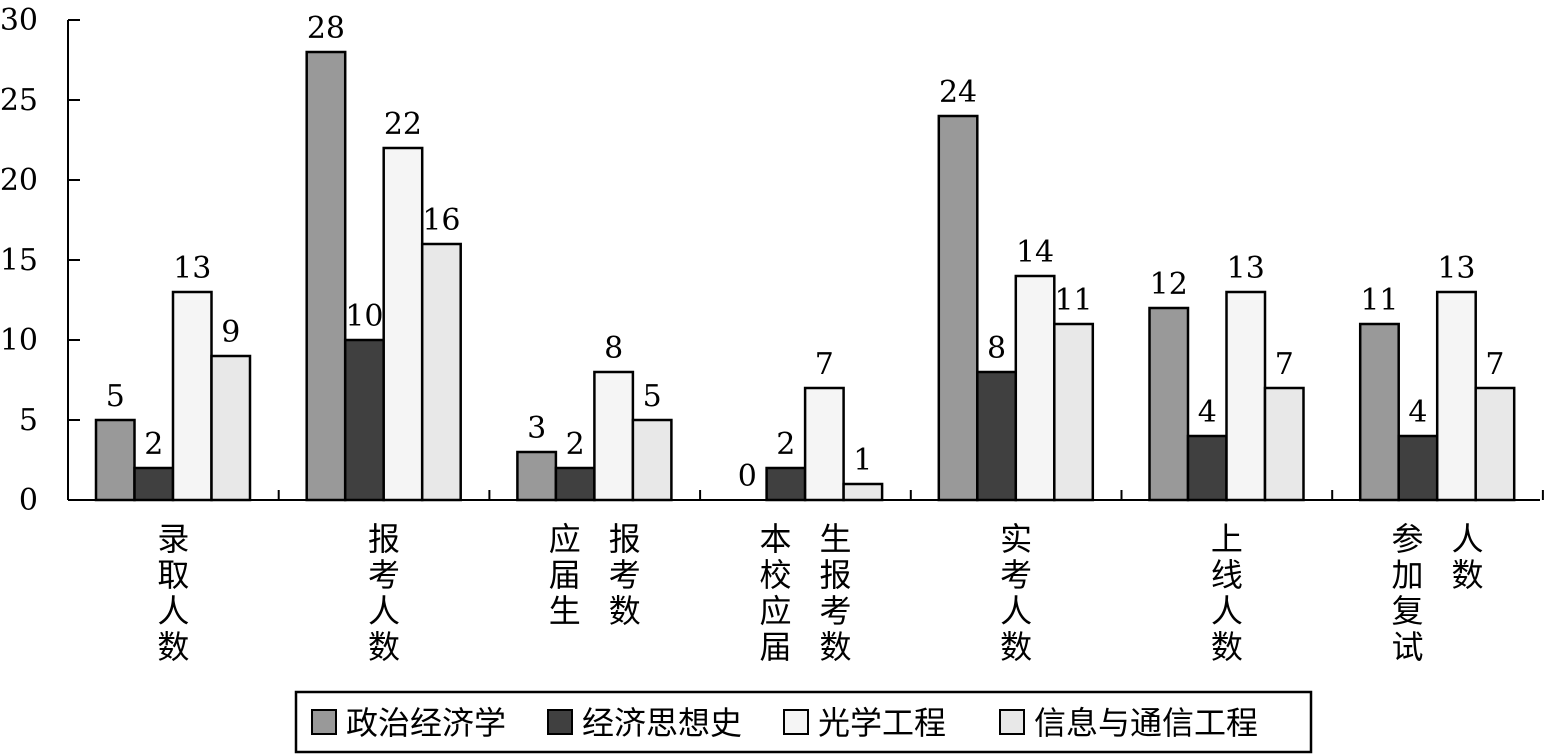 Image resolution: width=1544 pixels, height=755 pixels. I want to click on data-label: 12, so click(1169, 284).